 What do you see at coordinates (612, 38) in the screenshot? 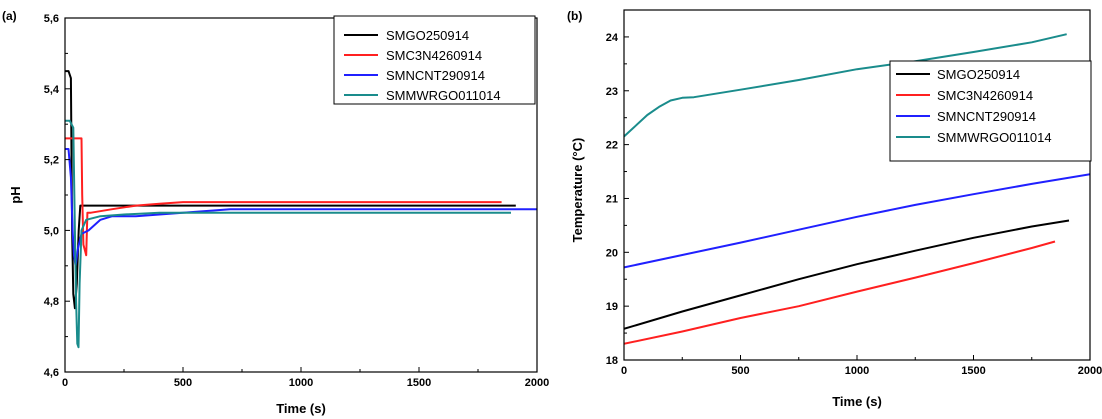
I see `y-tick-label: 24` at bounding box center [612, 38].